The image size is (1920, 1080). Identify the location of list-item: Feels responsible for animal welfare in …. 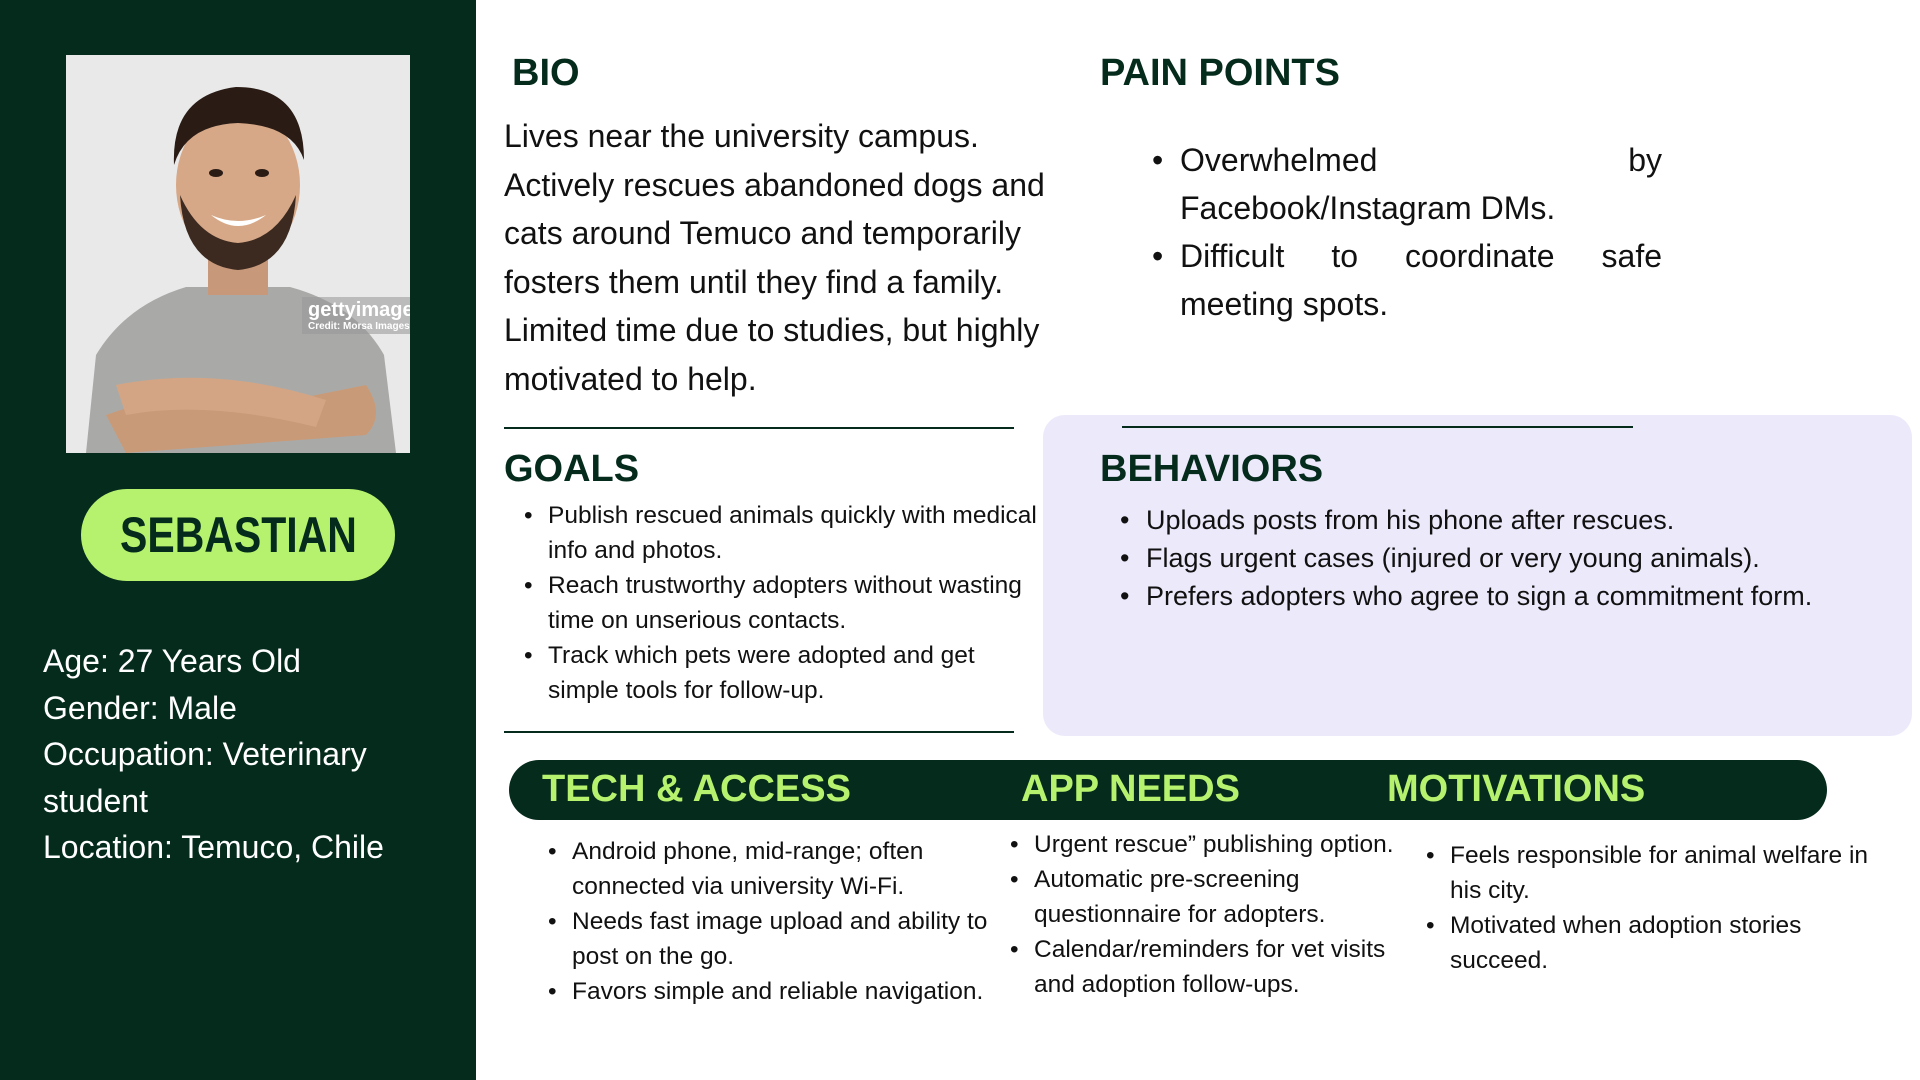
(1663, 873).